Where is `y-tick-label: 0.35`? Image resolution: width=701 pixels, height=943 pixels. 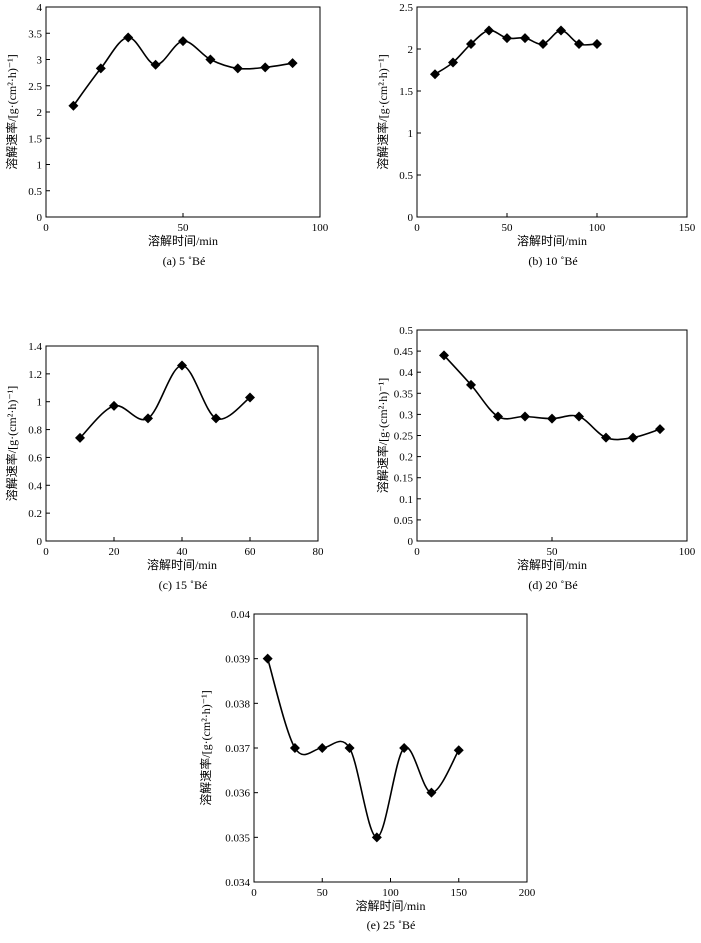
y-tick-label: 0.35 is located at coordinates (404, 394).